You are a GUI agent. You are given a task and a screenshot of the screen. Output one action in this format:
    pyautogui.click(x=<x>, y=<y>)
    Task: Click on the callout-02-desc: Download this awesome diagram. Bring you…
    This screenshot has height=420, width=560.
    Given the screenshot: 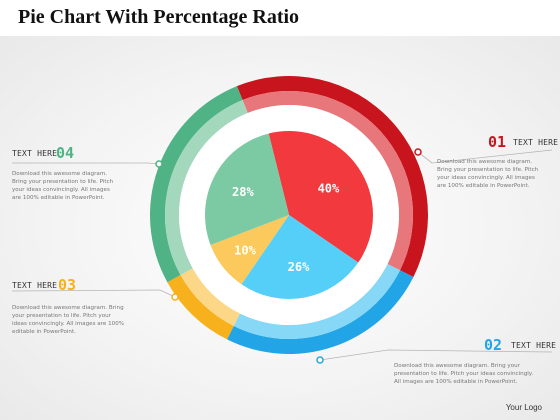 What is the action you would take?
    pyautogui.click(x=463, y=374)
    